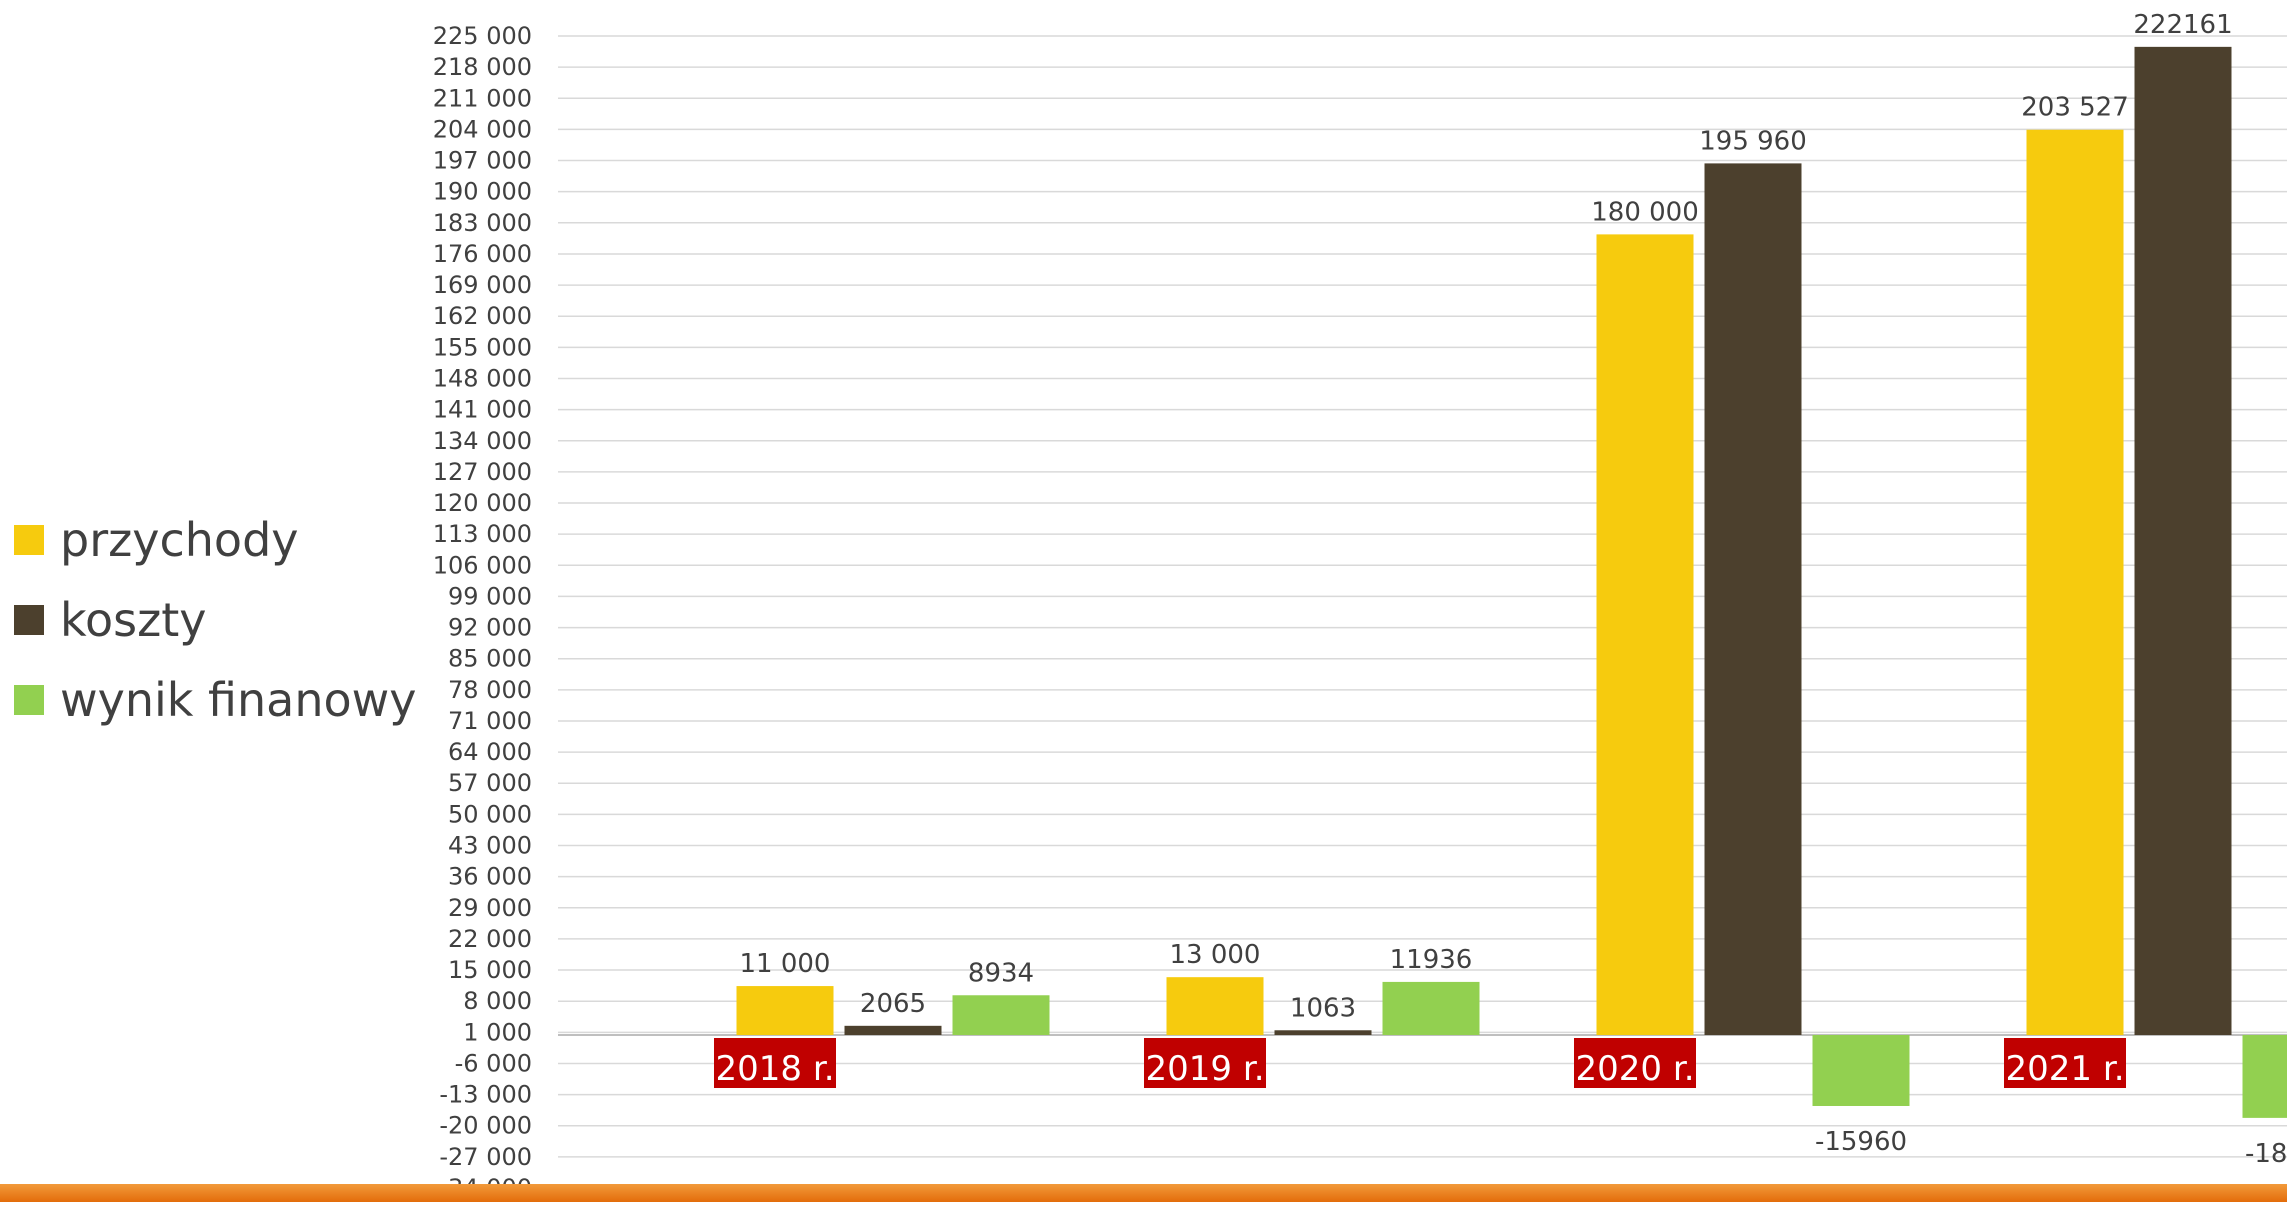 This screenshot has width=2287, height=1207. Describe the element at coordinates (1635, 1069) in the screenshot. I see `category-label: 2020 r.` at that location.